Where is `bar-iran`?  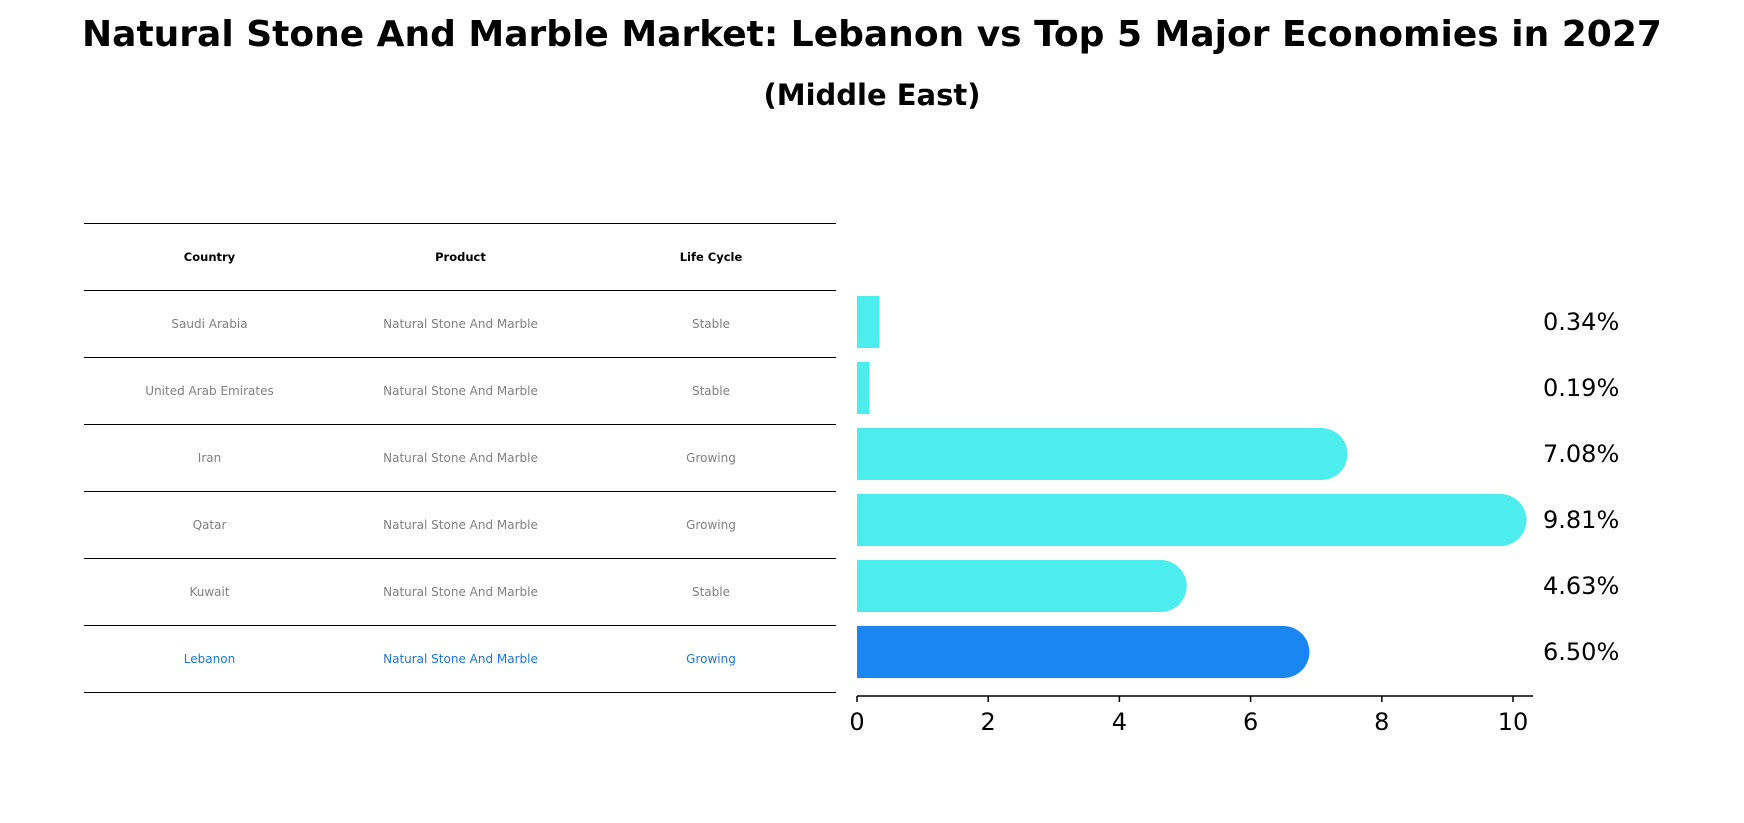
bar-iran is located at coordinates (1089, 454).